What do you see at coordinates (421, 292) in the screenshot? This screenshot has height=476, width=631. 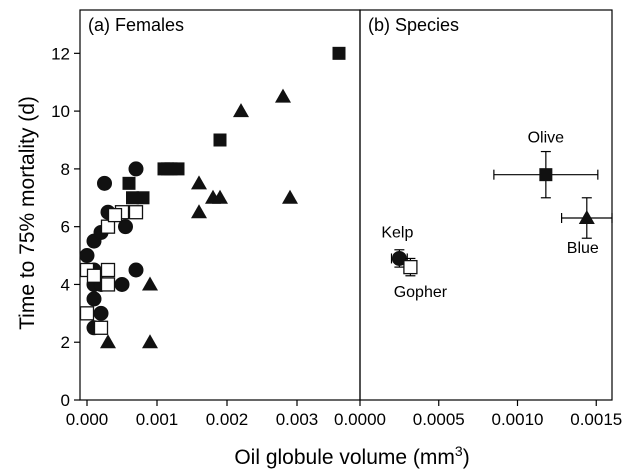 I see `species-label-gopher: Gopher` at bounding box center [421, 292].